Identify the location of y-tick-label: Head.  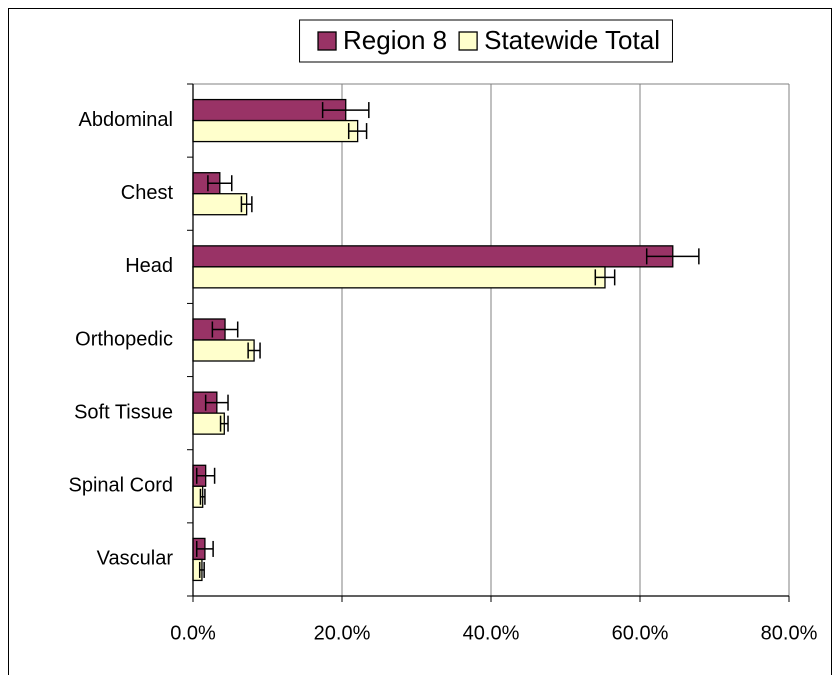
(149, 266).